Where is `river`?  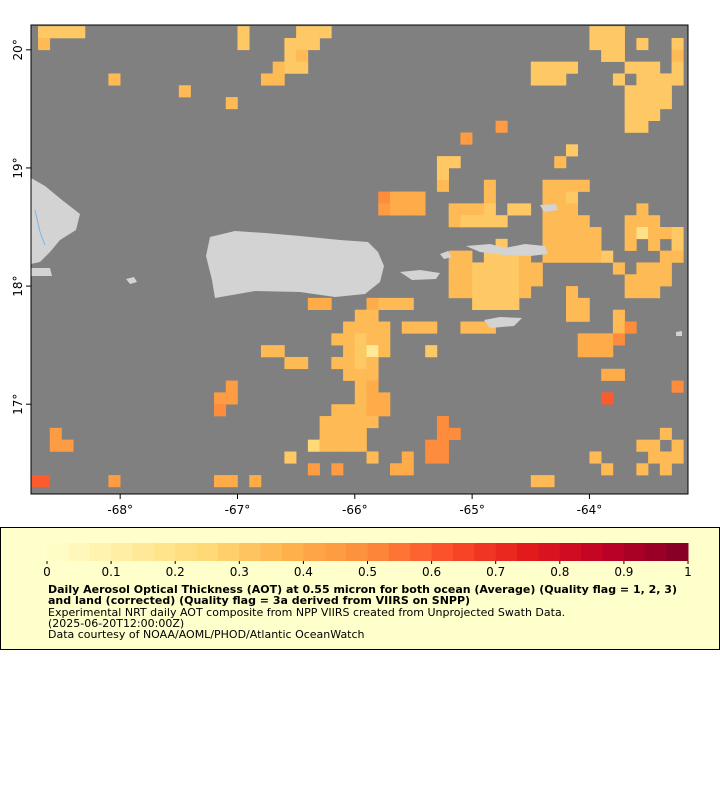
river is located at coordinates (40, 227).